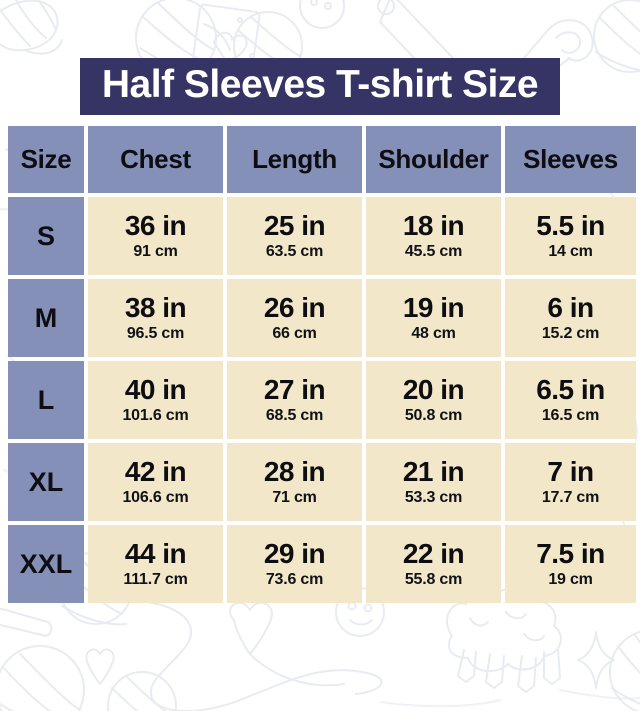 The width and height of the screenshot is (640, 711). Describe the element at coordinates (294, 389) in the screenshot. I see `length-inches: 27 in` at that location.